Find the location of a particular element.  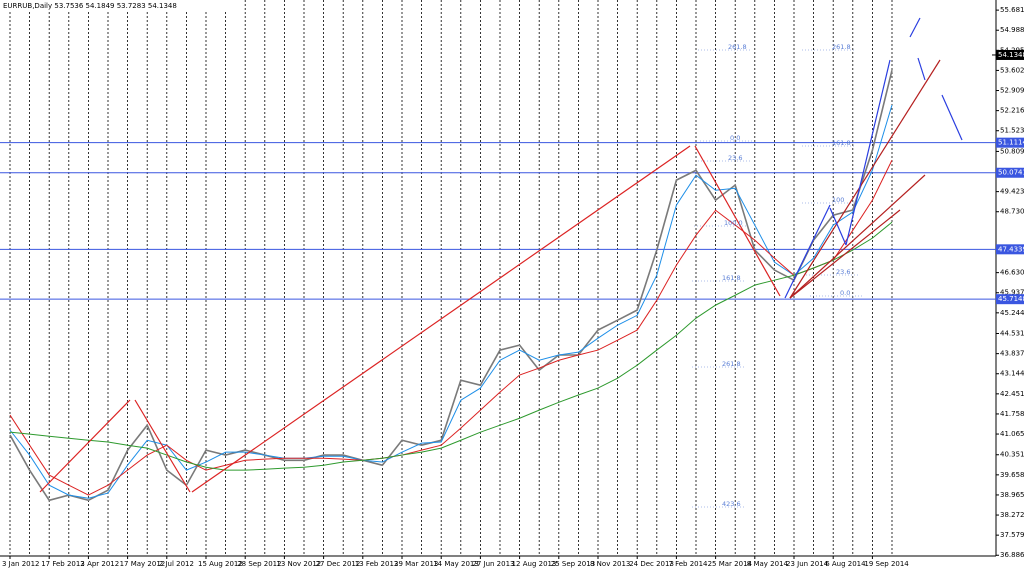

x-tick-label: 25 Sep 2013 is located at coordinates (573, 564).